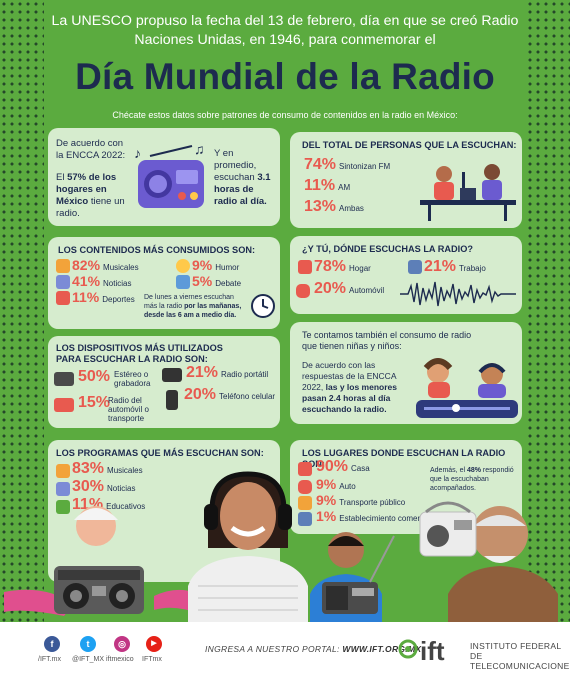  Describe the element at coordinates (404, 458) in the screenshot. I see `card8-header: LOS LUGARES DONDE ESCUCHAN LA RADIO SON:` at that location.